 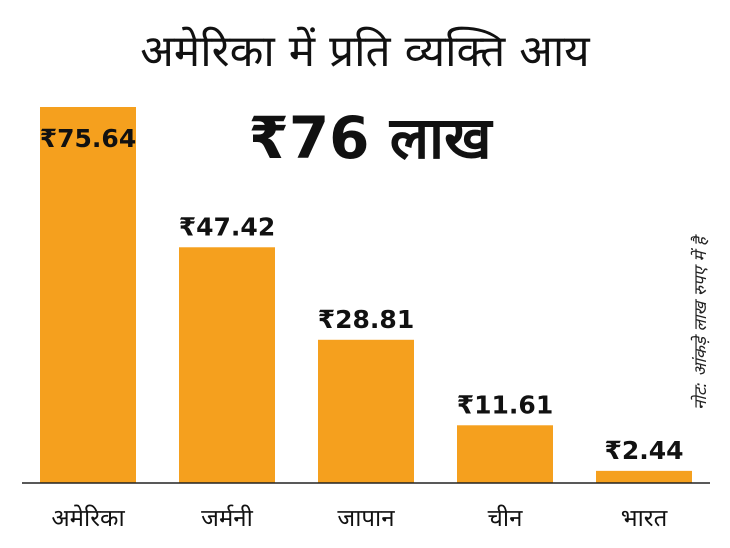 I want to click on category-label: जर्मनी, so click(x=227, y=518).